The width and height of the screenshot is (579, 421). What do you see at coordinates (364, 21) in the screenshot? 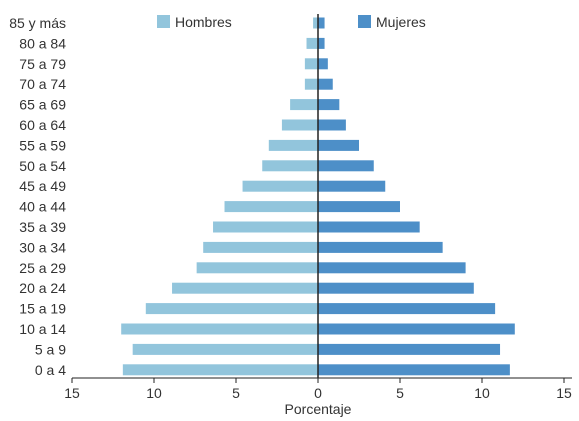
I see `legend-swatch-mujeres` at bounding box center [364, 21].